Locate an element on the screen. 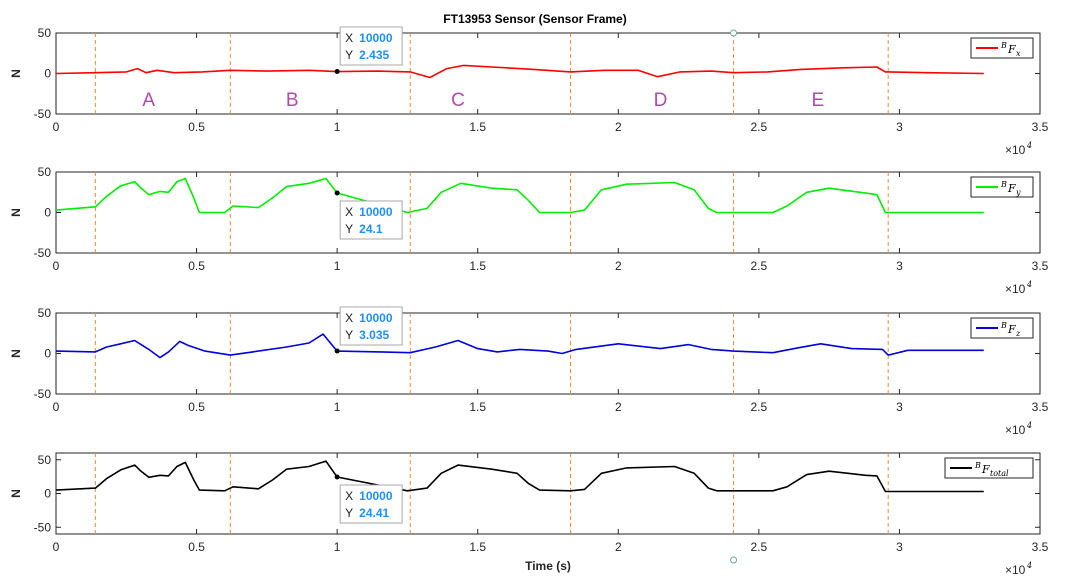 Image resolution: width=1067 pixels, height=579 pixels. datatip-y-value: 24.1 is located at coordinates (371, 229).